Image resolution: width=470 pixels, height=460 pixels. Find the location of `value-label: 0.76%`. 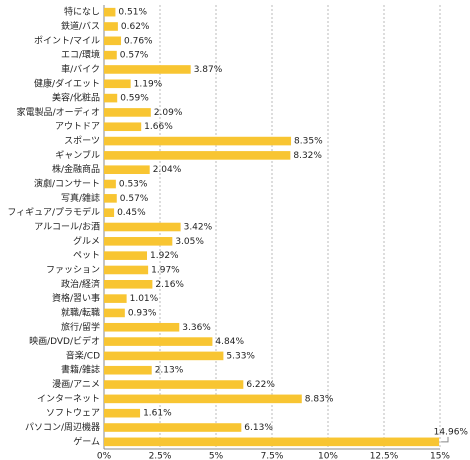

value-label: 0.76% is located at coordinates (138, 41).